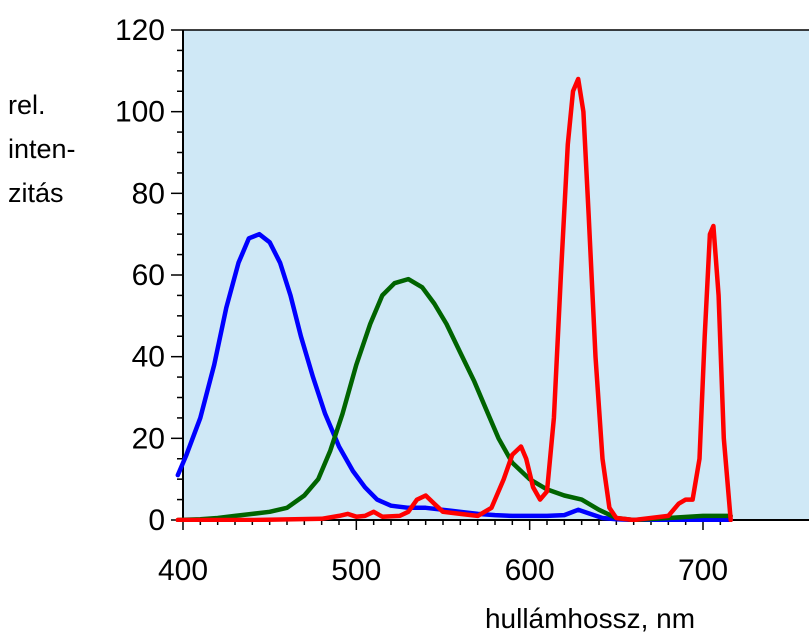  Describe the element at coordinates (148, 438) in the screenshot. I see `y-tick-label: 20` at that location.